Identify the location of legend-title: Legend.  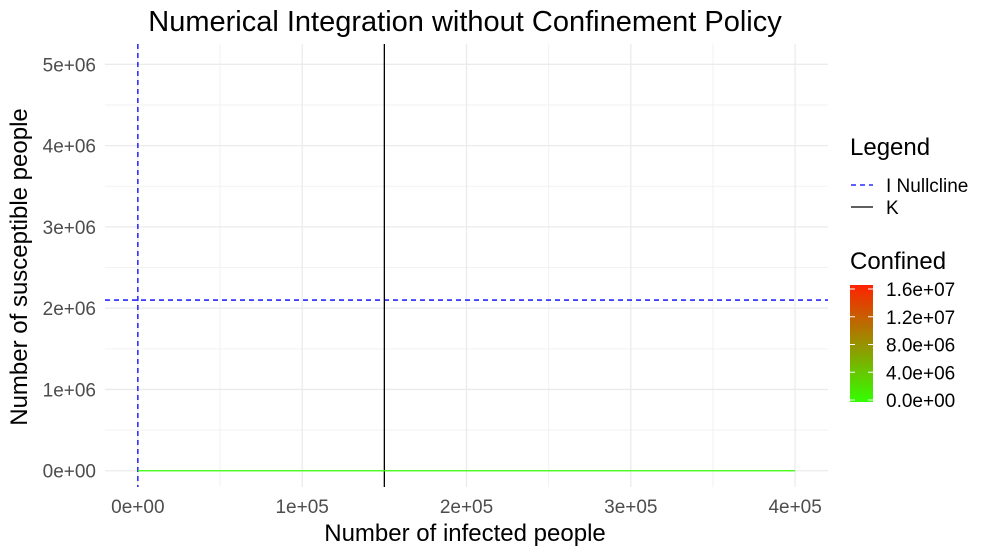
(890, 147).